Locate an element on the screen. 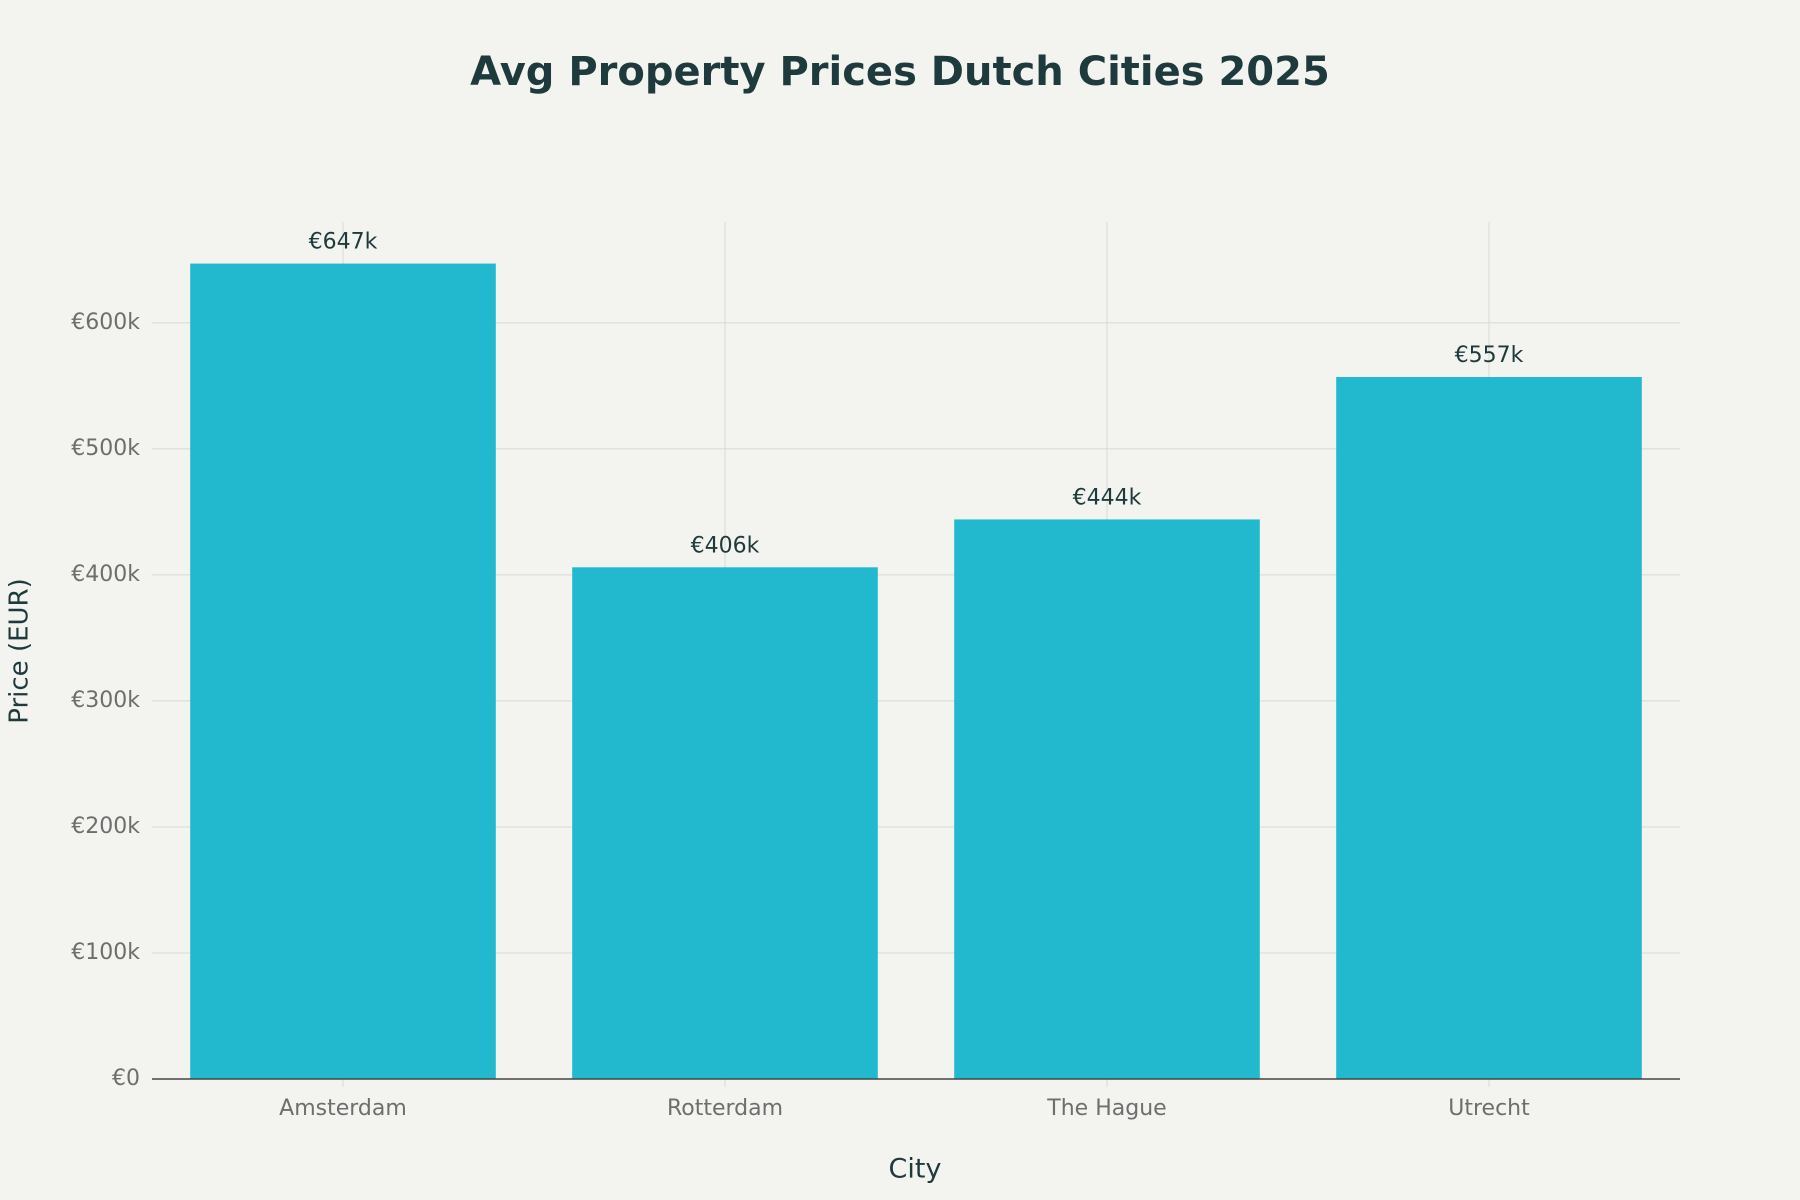 The height and width of the screenshot is (1200, 1800). y-tick-label: €400k is located at coordinates (105, 574).